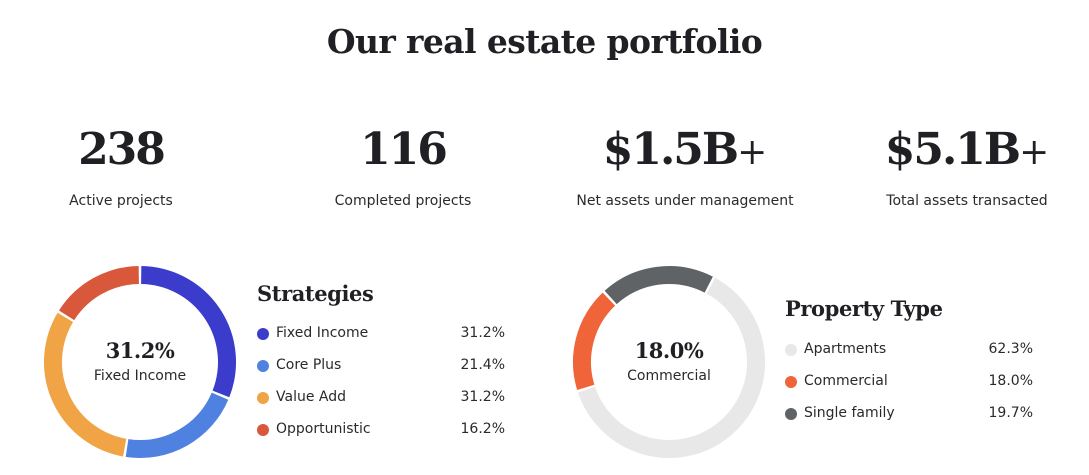  What do you see at coordinates (685, 201) in the screenshot?
I see `stat-label: Net assets under management` at bounding box center [685, 201].